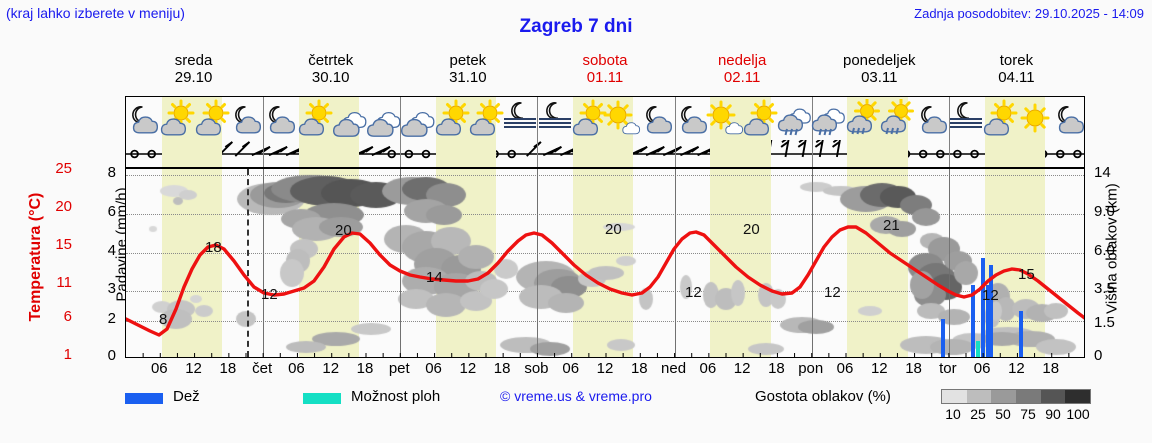  Describe the element at coordinates (67, 354) in the screenshot. I see `temp-tick-1: 1` at that location.